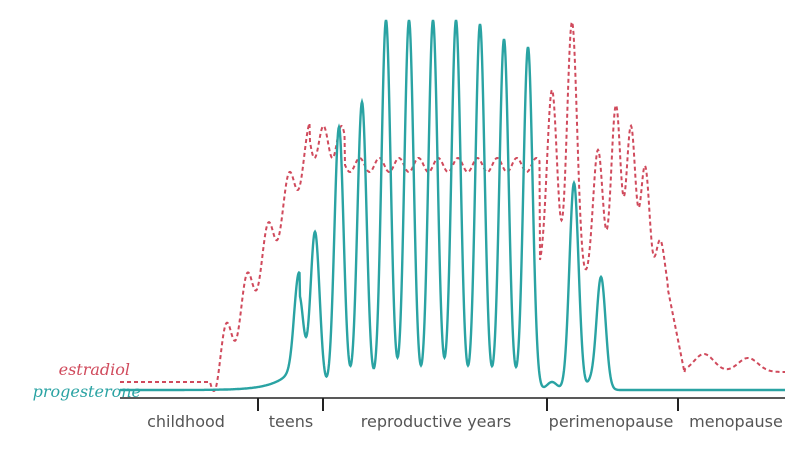 This screenshot has height=450, width=800. I want to click on stage-label-teens: teens, so click(291, 421).